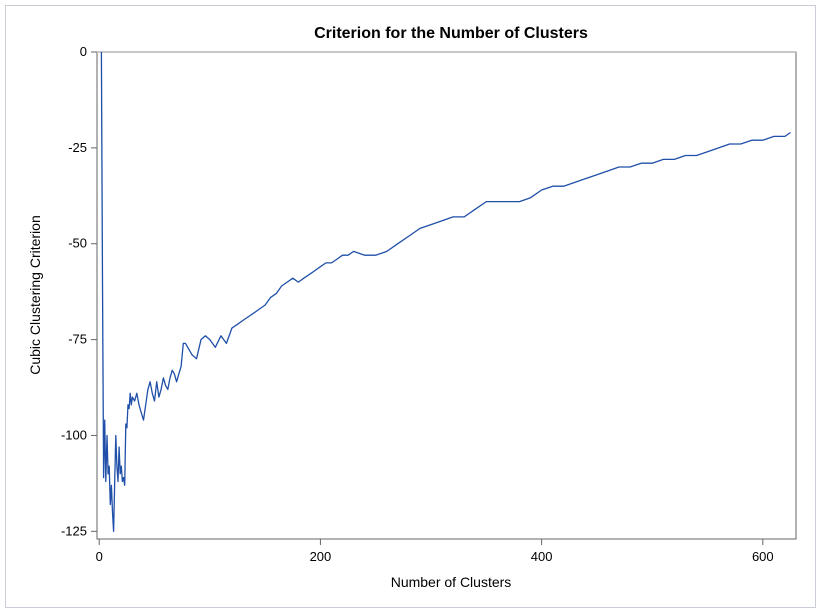 The image size is (823, 615). I want to click on y-axis-ticks: 0 -25 -50 -75 -100 -125, so click(79, 291).